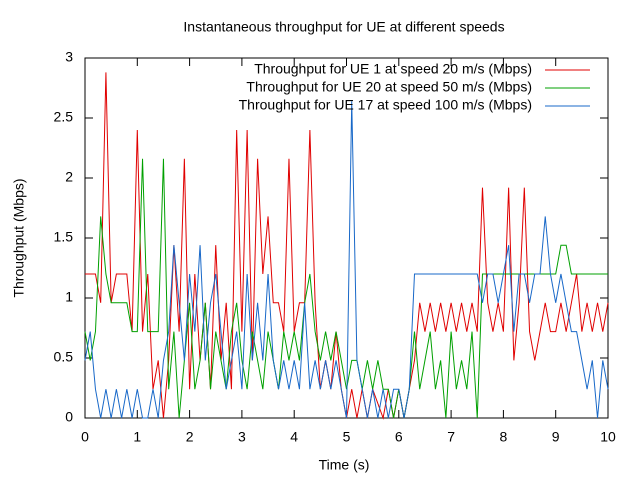 This screenshot has width=640, height=480. I want to click on y-tick-label: 0, so click(69, 417).